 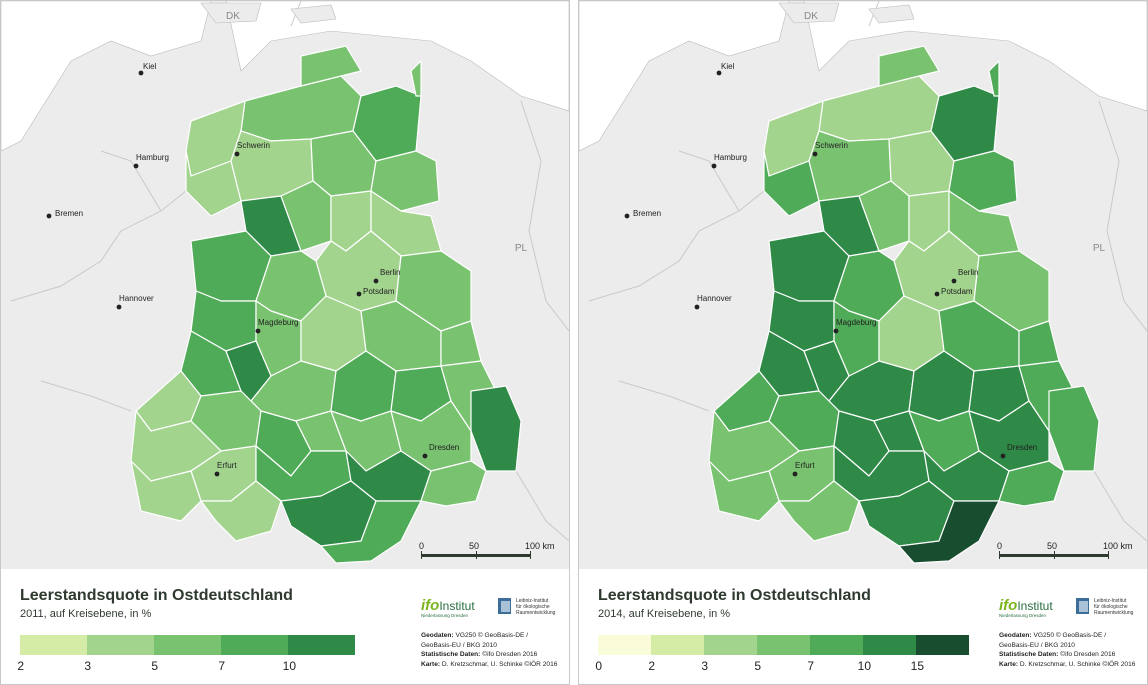 I want to click on credits-statistische: ©ifo Dresden 2016, so click(x=510, y=655).